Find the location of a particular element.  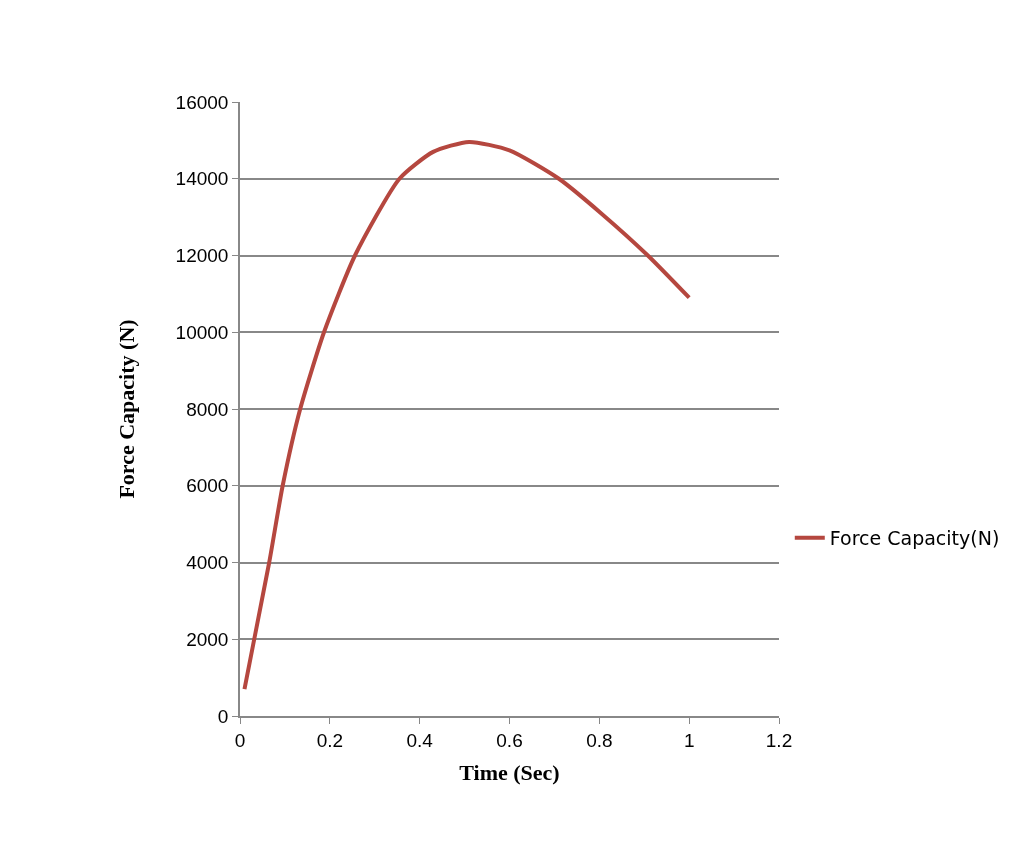

y-tick-label: 4000 is located at coordinates (207, 563).